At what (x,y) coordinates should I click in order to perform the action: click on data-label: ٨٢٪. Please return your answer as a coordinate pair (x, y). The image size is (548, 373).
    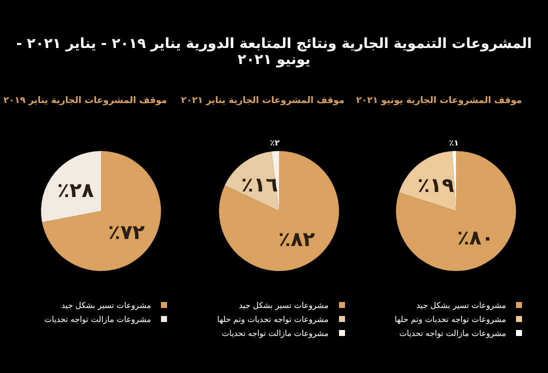
    Looking at the image, I should click on (296, 238).